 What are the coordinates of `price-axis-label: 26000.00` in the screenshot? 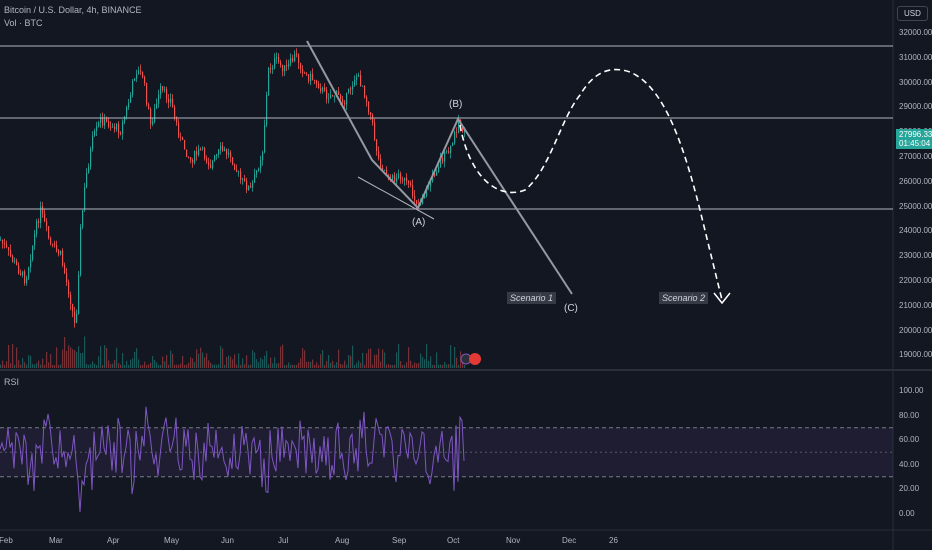 It's located at (915, 181).